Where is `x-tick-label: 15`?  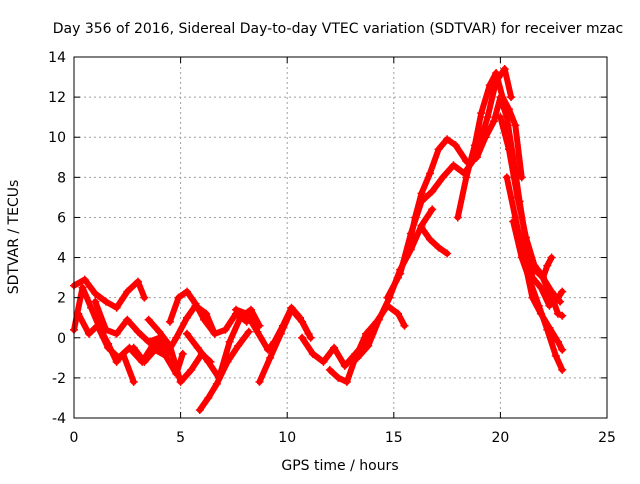
x-tick-label: 15 is located at coordinates (394, 438).